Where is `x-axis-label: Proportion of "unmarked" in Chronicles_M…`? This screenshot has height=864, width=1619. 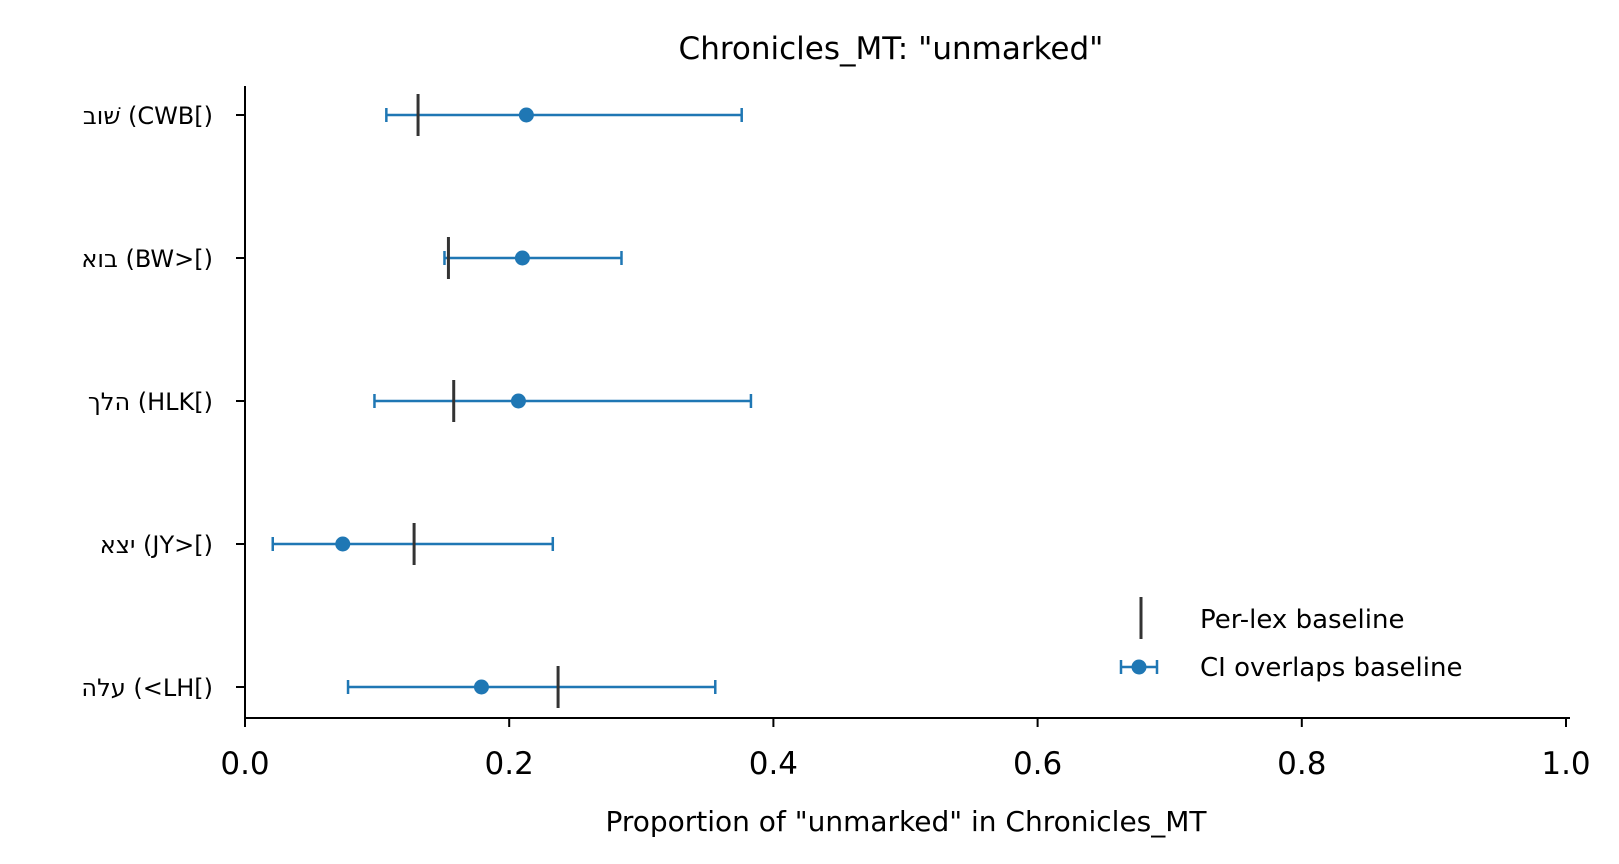 x-axis-label: Proportion of "unmarked" in Chronicles_M… is located at coordinates (906, 821).